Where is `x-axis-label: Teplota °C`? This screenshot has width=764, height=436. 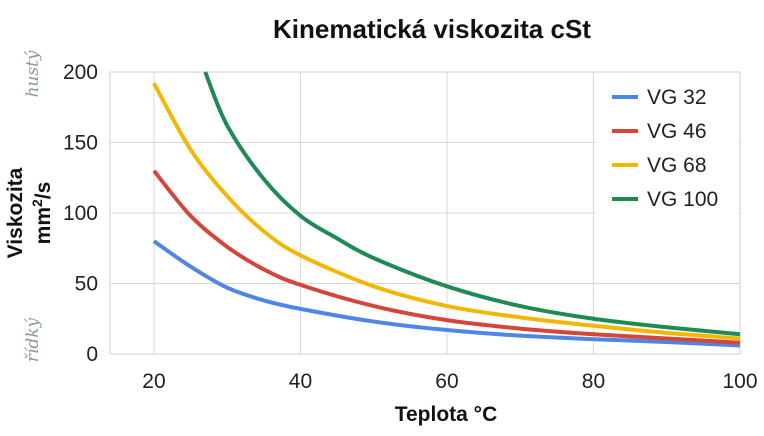
x-axis-label: Teplota °C is located at coordinates (446, 414).